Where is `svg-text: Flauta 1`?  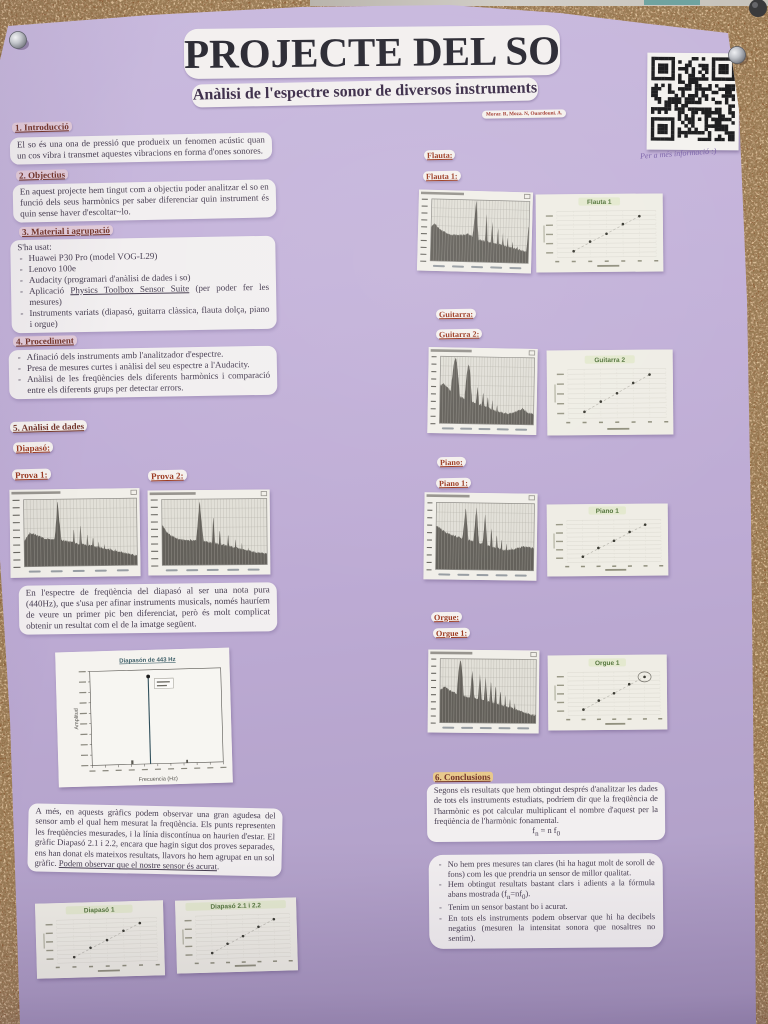
svg-text: Flauta 1 is located at coordinates (599, 202).